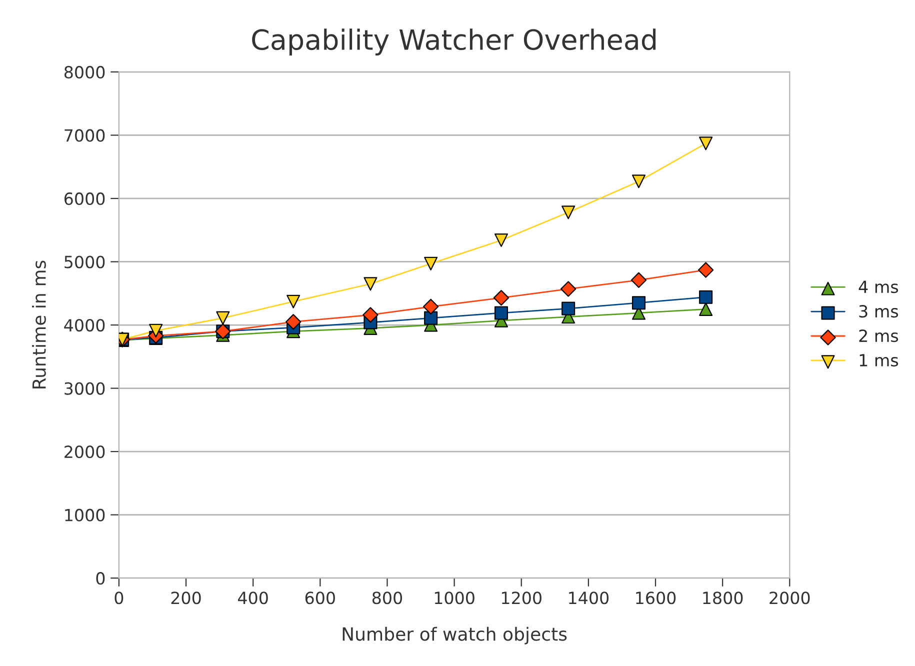 This screenshot has height=666, width=915. Describe the element at coordinates (253, 598) in the screenshot. I see `x-tick-label: 400` at that location.